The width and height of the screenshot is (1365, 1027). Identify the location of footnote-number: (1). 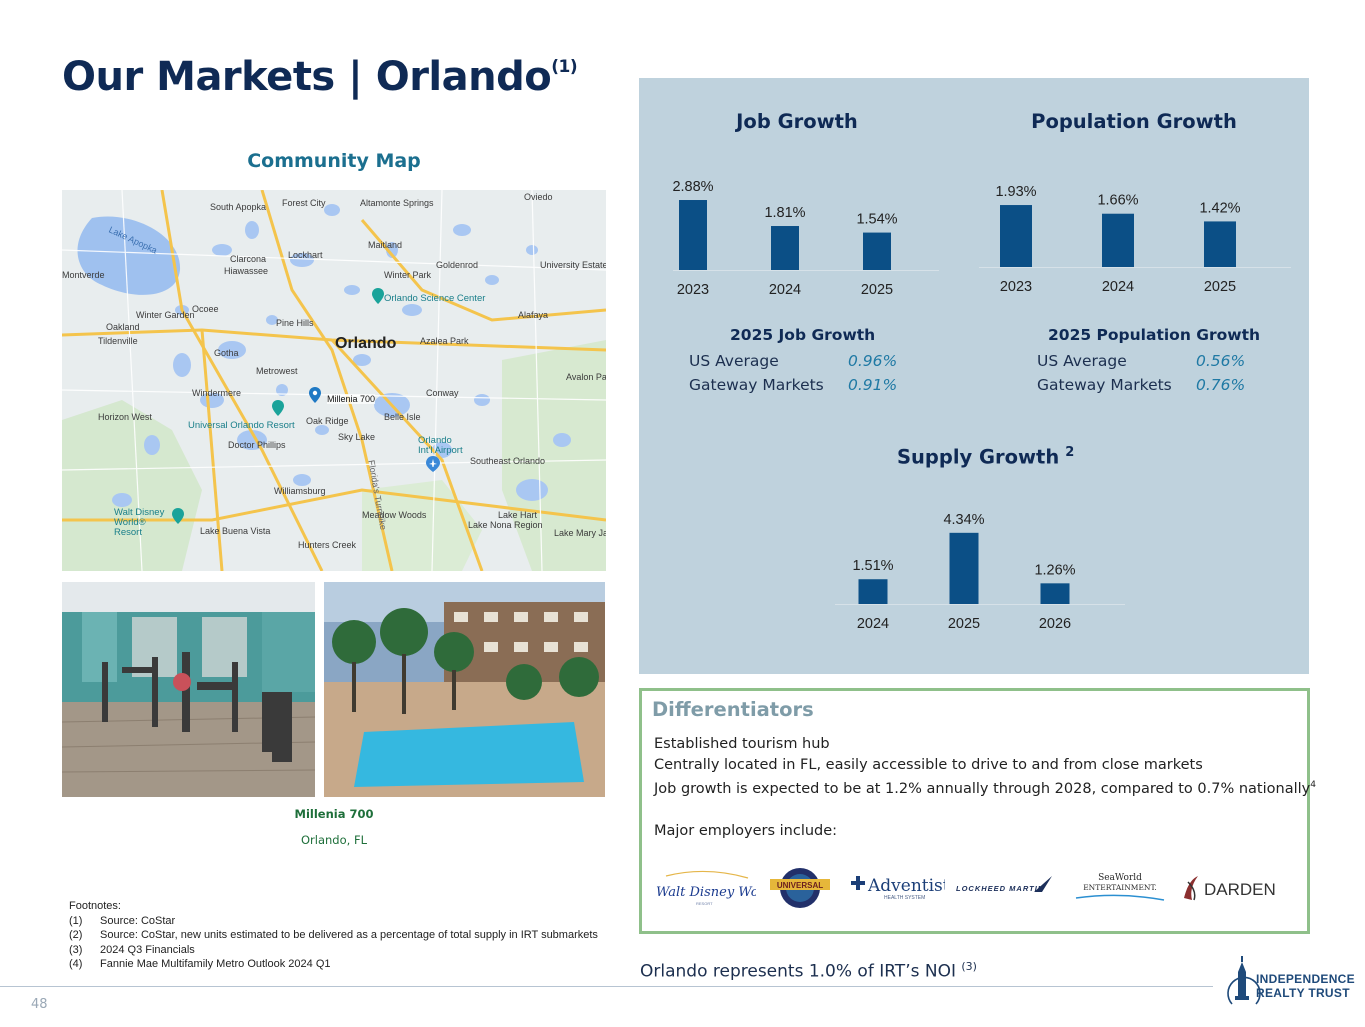
(76, 920).